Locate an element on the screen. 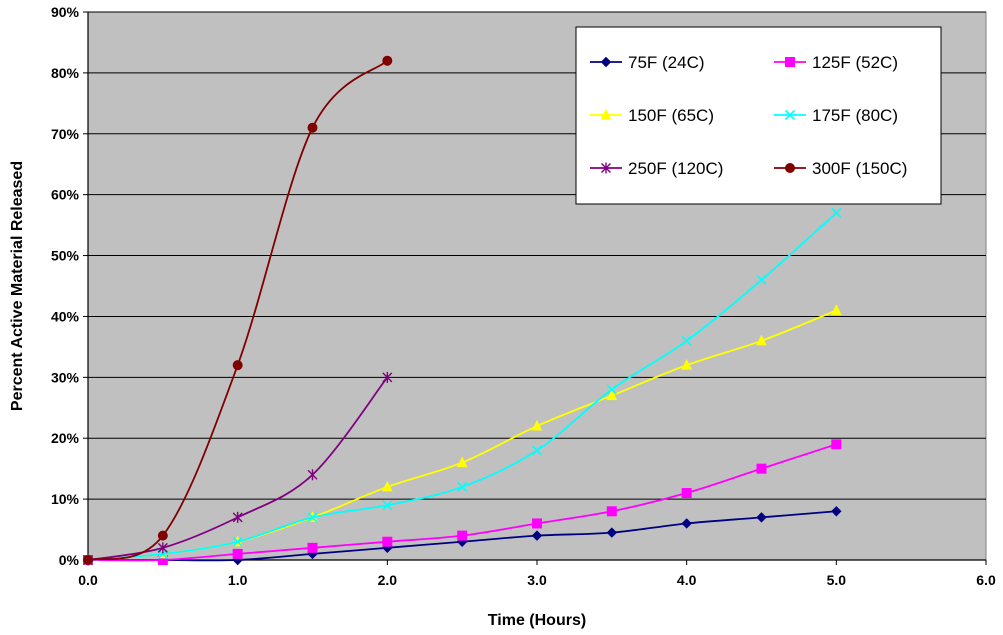  legend-item: 75F (24C) is located at coordinates (647, 62).